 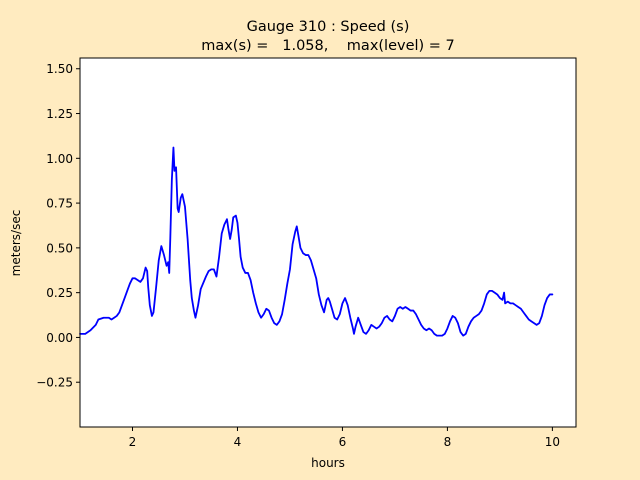 What do you see at coordinates (133, 442) in the screenshot?
I see `x-tick-label: 2` at bounding box center [133, 442].